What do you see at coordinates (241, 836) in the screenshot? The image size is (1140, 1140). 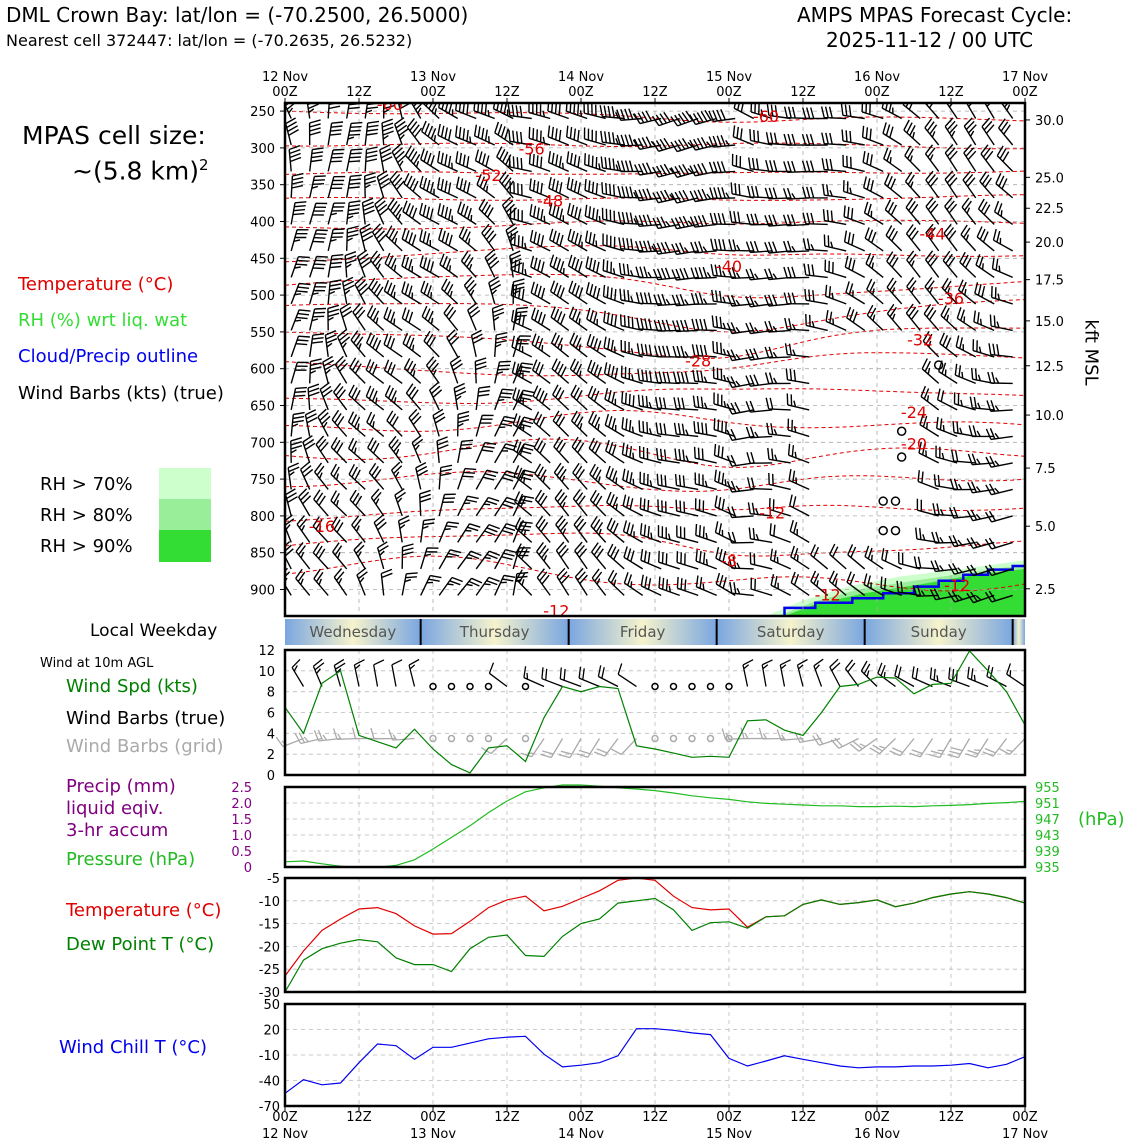 I see `precip-tick-label: 1.0` at bounding box center [241, 836].